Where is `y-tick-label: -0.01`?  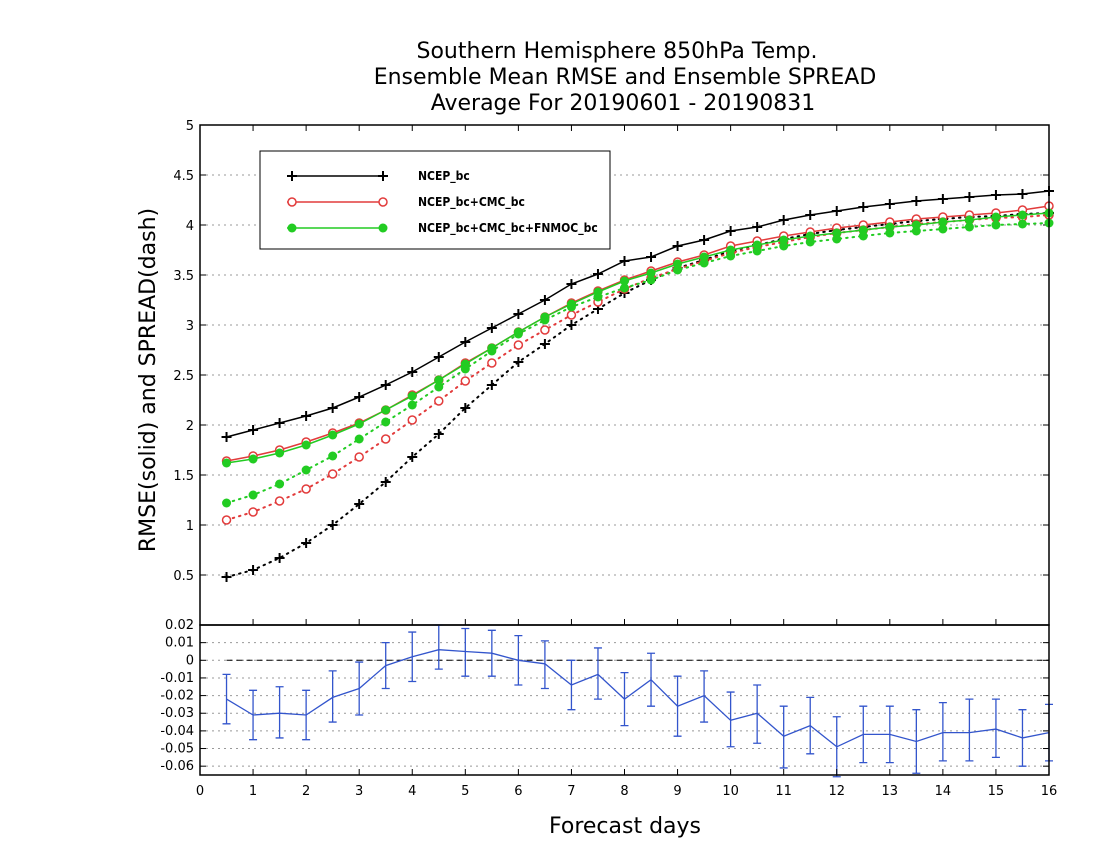 y-tick-label: -0.01 is located at coordinates (177, 678).